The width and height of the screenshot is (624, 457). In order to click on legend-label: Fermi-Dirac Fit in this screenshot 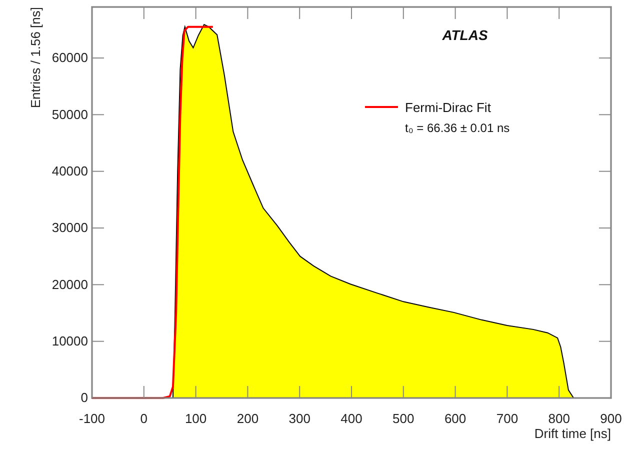, I will do `click(448, 107)`.